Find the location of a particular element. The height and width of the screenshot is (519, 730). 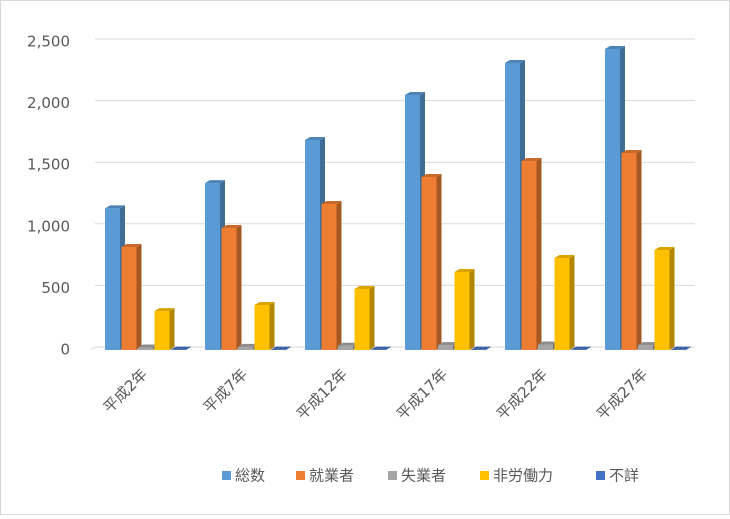

legend-label: 失業者 is located at coordinates (423, 476).